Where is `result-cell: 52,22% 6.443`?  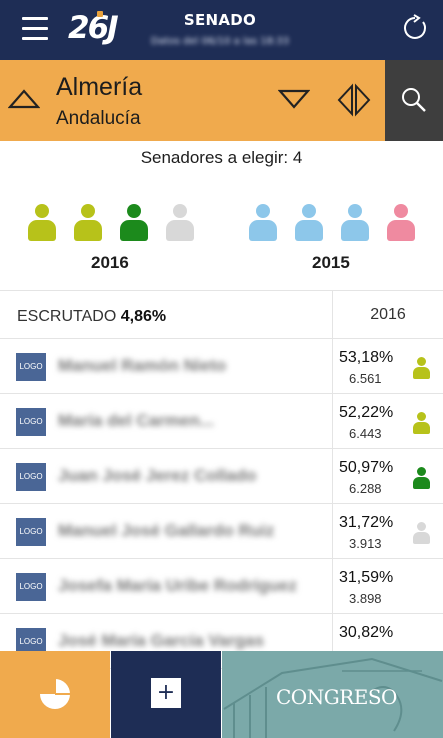
result-cell: 52,22% 6.443 is located at coordinates (387, 421).